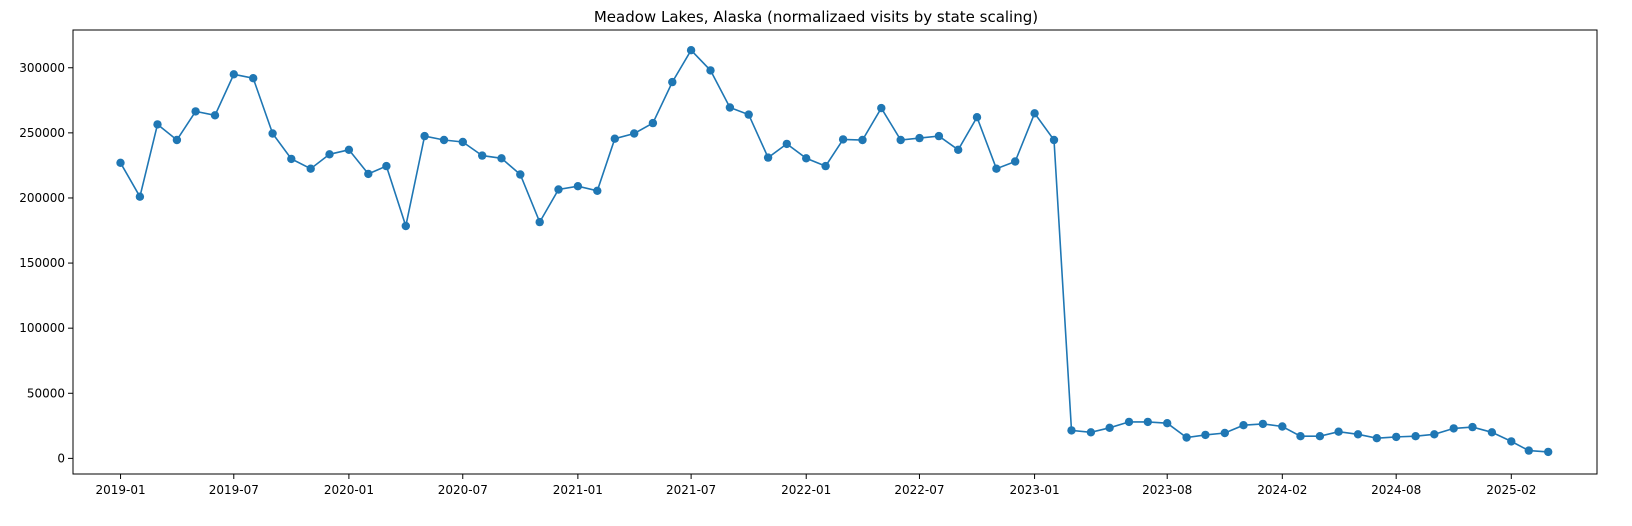 This screenshot has width=1632, height=526. Describe the element at coordinates (1282, 490) in the screenshot. I see `x-tick-label: 2024-02` at that location.